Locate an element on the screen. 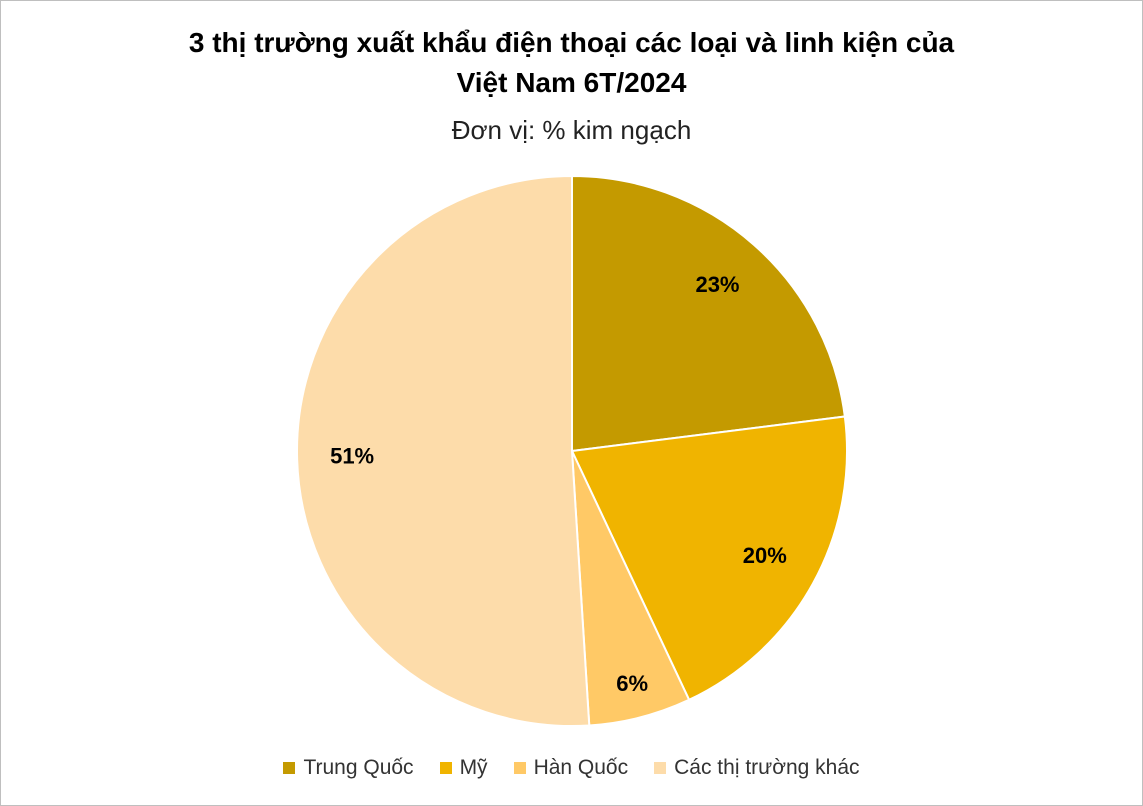  data-label: 20% is located at coordinates (765, 555).